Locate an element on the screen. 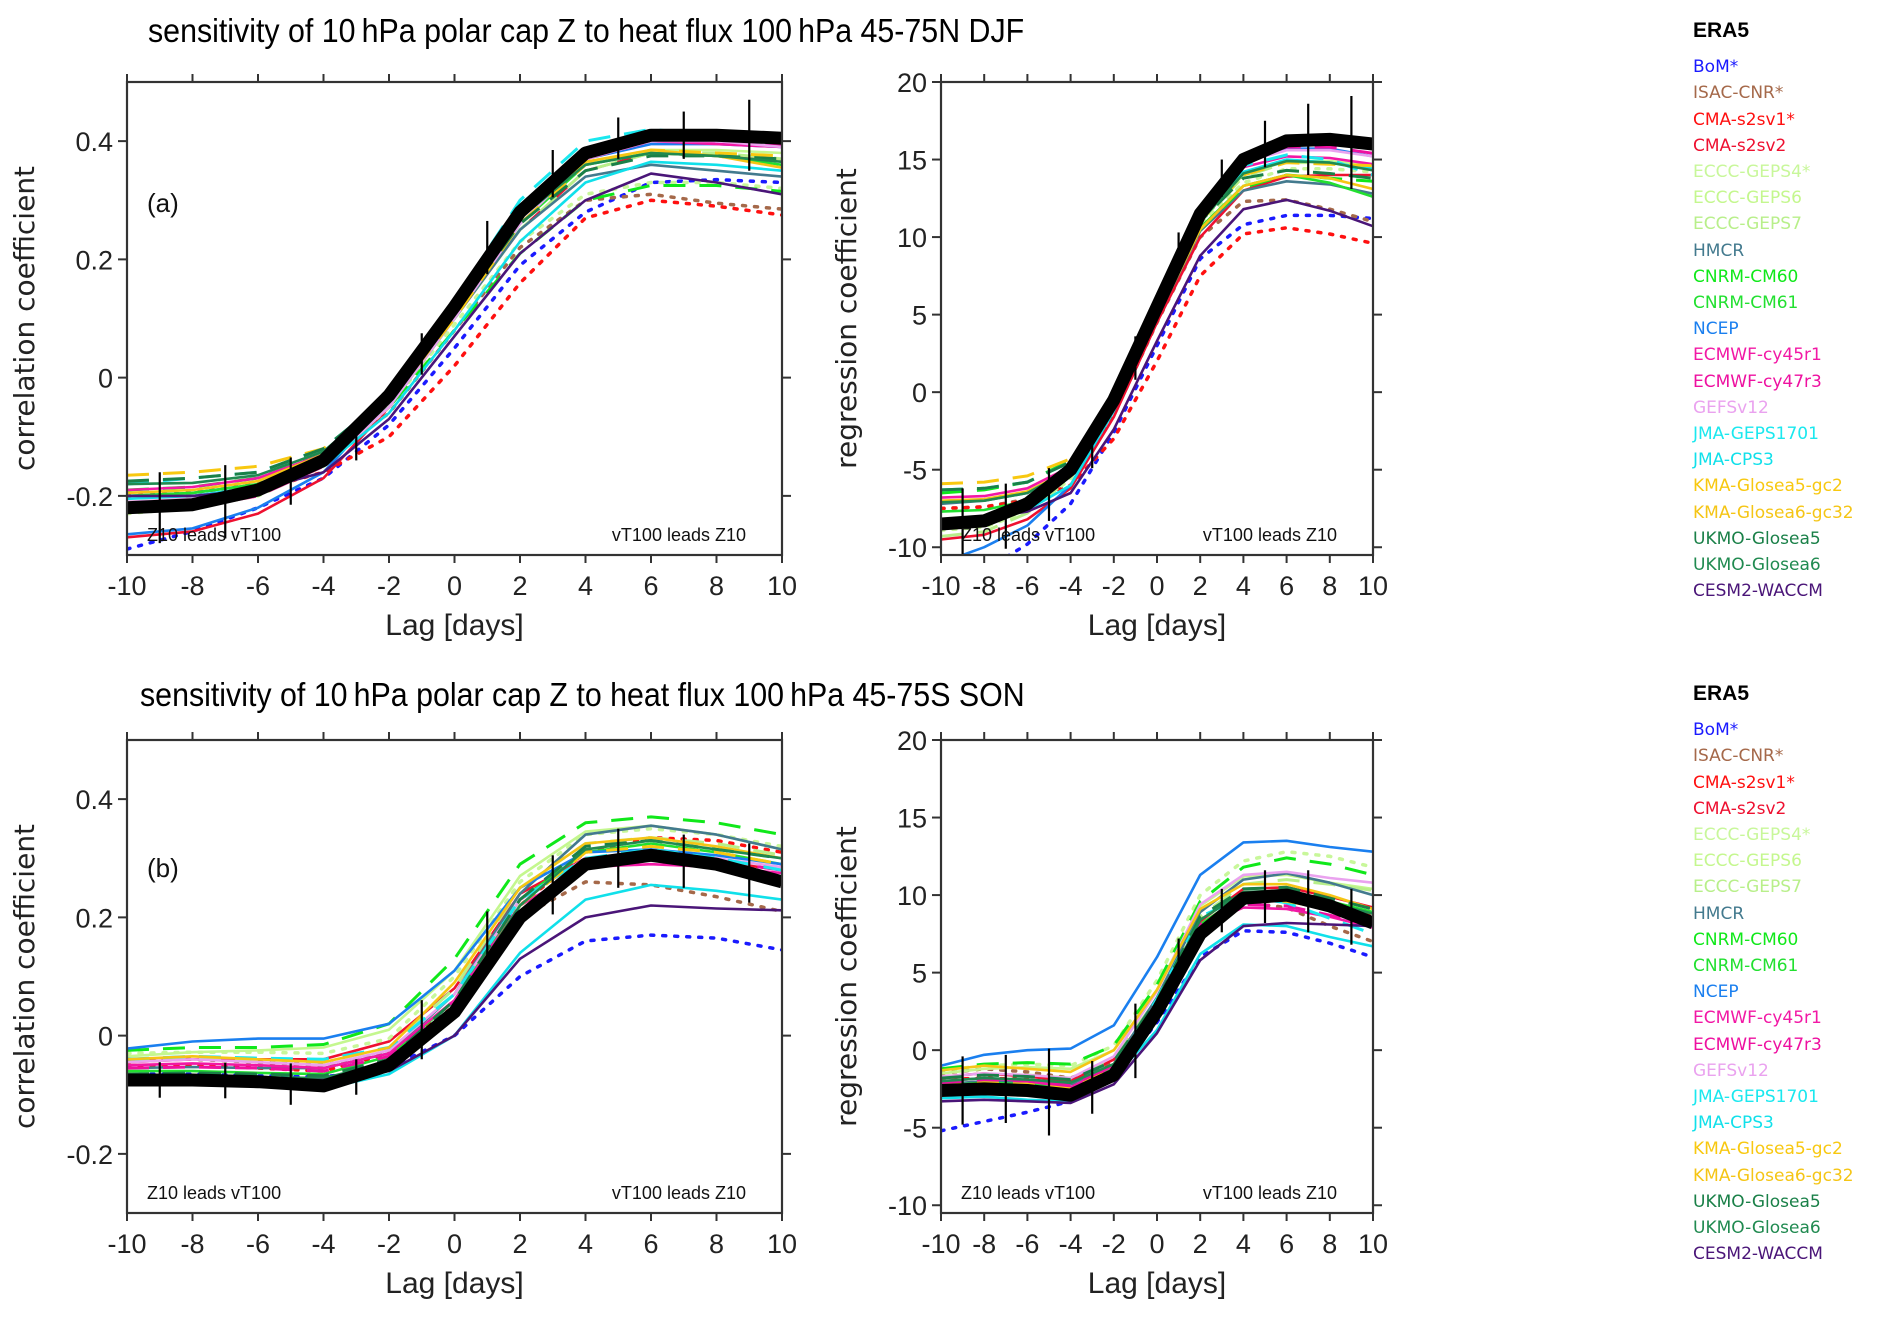 This screenshot has height=1322, width=1892. y-tick-label: 0.2 is located at coordinates (94, 918).